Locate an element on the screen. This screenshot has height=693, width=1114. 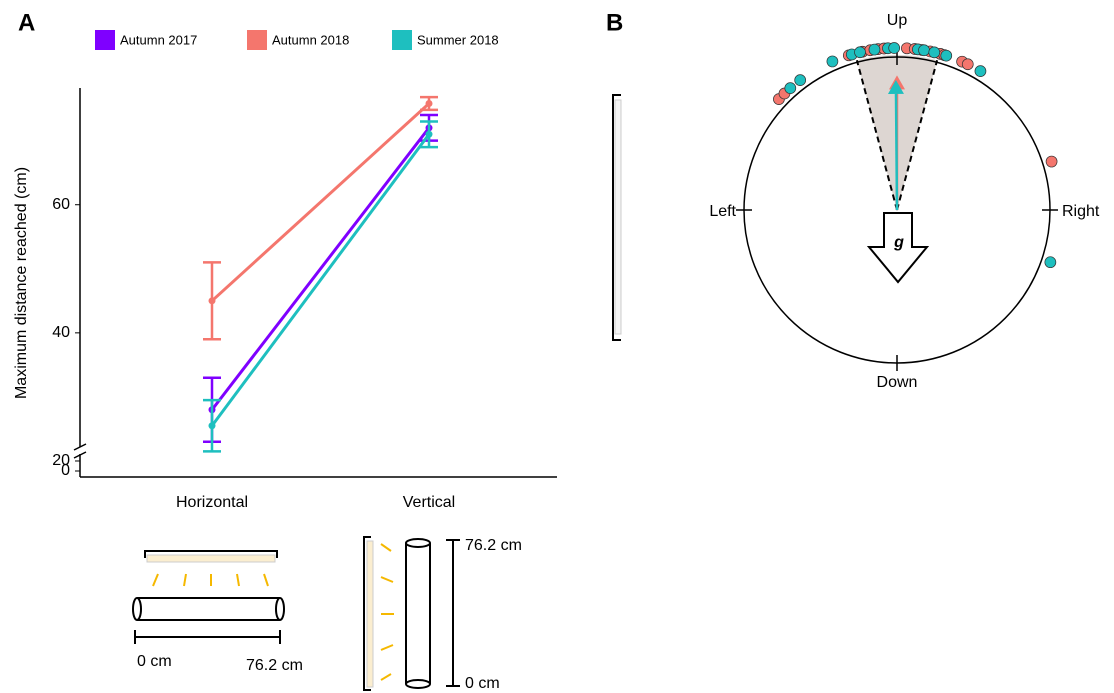
direction-label: Right is located at coordinates (1081, 211).